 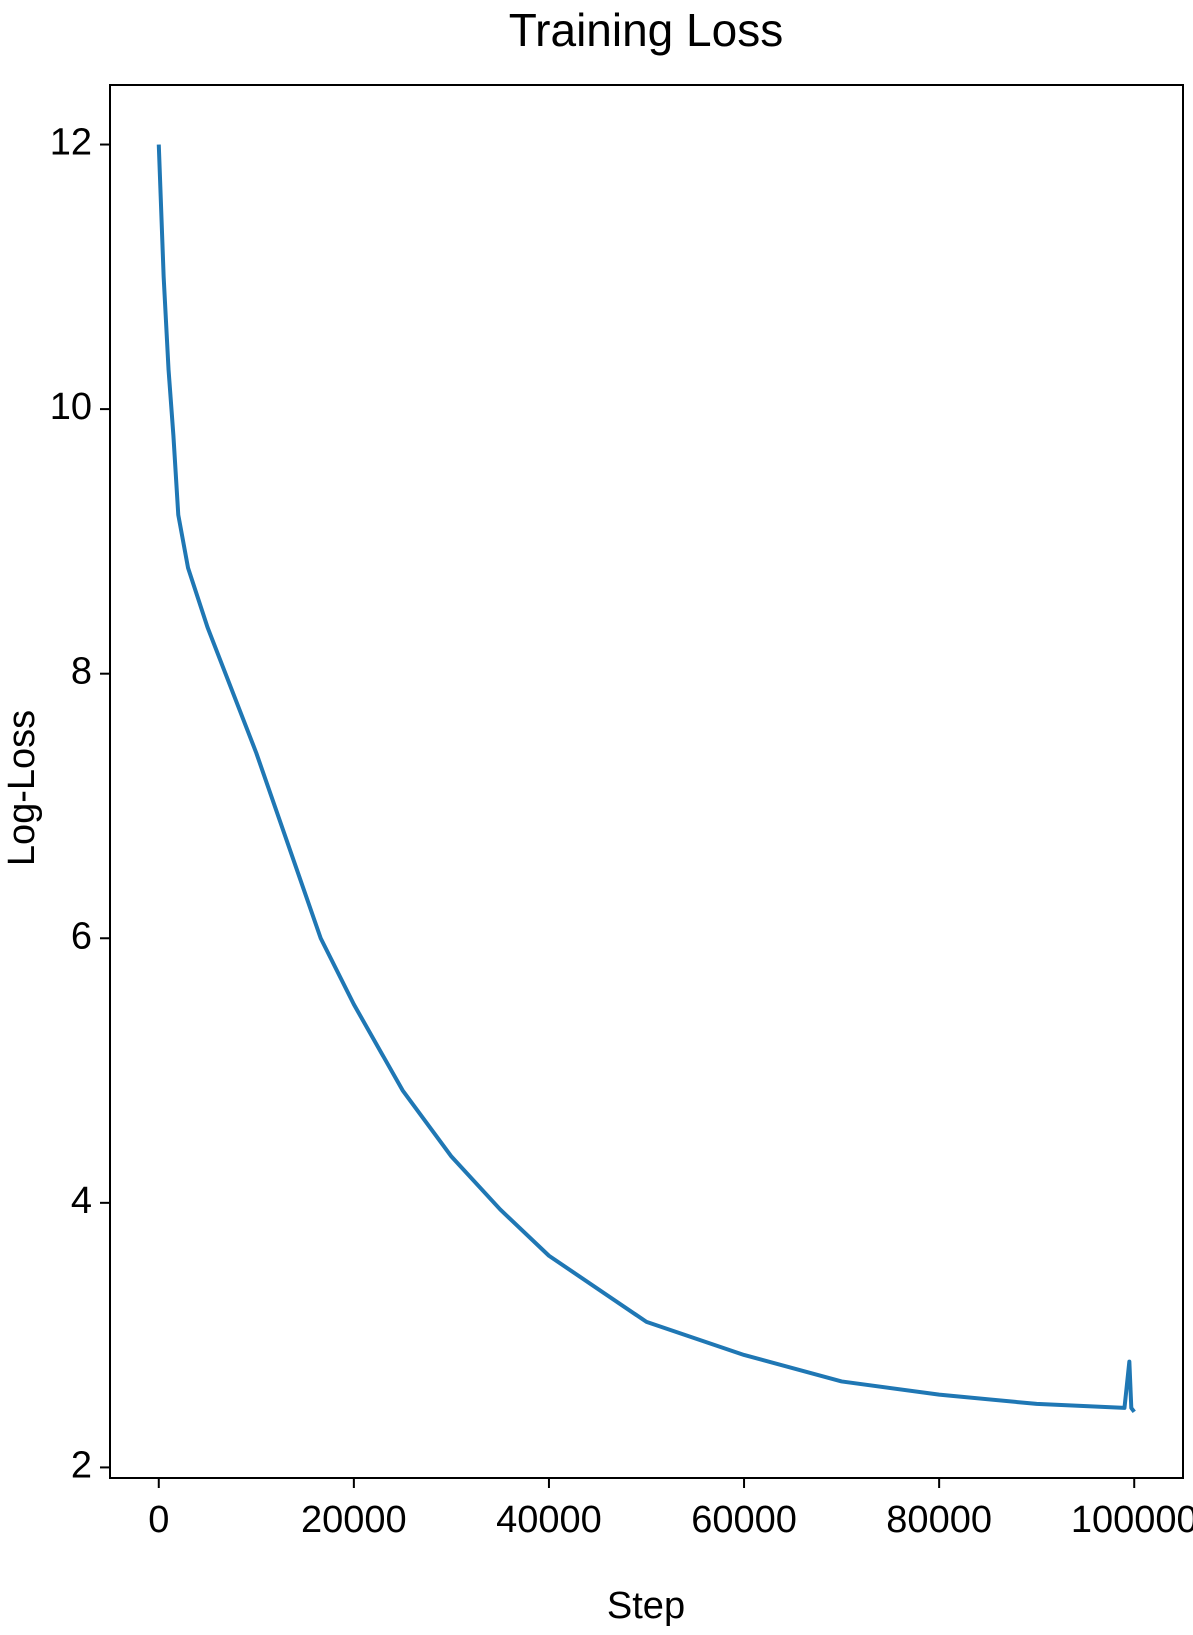 What do you see at coordinates (158, 1520) in the screenshot?
I see `x-tick-label: 0` at bounding box center [158, 1520].